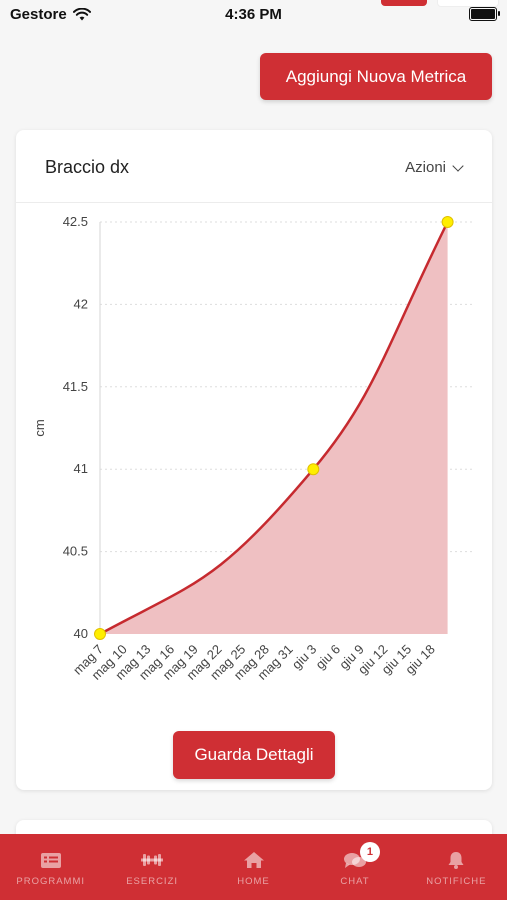 Image resolution: width=507 pixels, height=900 pixels. I want to click on tab-esercizi: ESERCIZI, so click(151, 860).